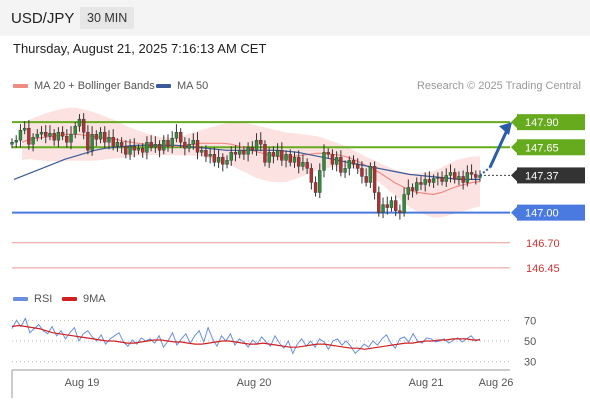 Image resolution: width=590 pixels, height=400 pixels. What do you see at coordinates (43, 18) in the screenshot?
I see `currency-pair: USD/JPY` at bounding box center [43, 18].